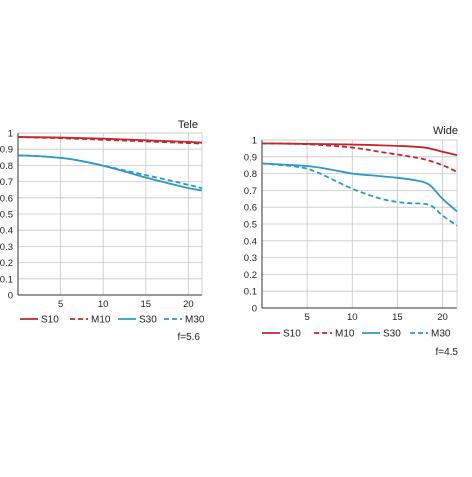  What do you see at coordinates (446, 352) in the screenshot?
I see `aperture-note: f=4.5` at bounding box center [446, 352].